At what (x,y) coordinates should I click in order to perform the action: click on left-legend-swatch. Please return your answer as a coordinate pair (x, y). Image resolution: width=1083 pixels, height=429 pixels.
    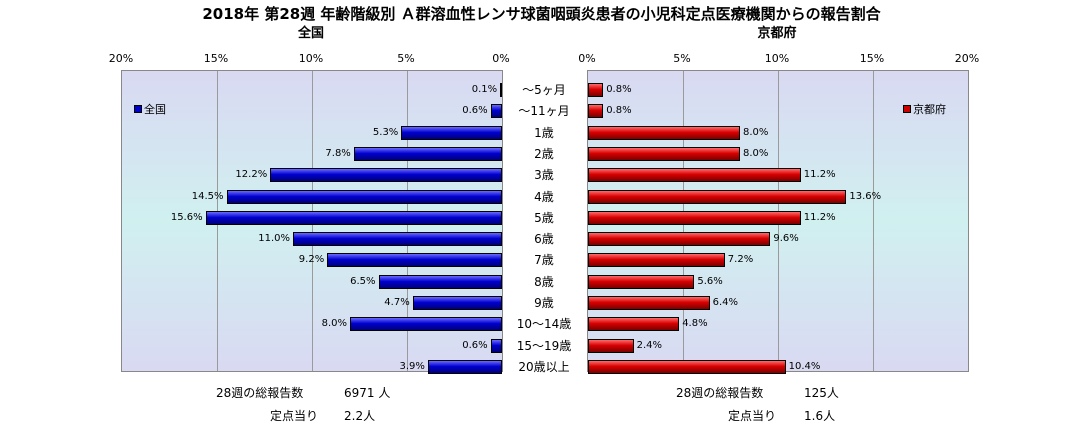
    Looking at the image, I should click on (138, 109).